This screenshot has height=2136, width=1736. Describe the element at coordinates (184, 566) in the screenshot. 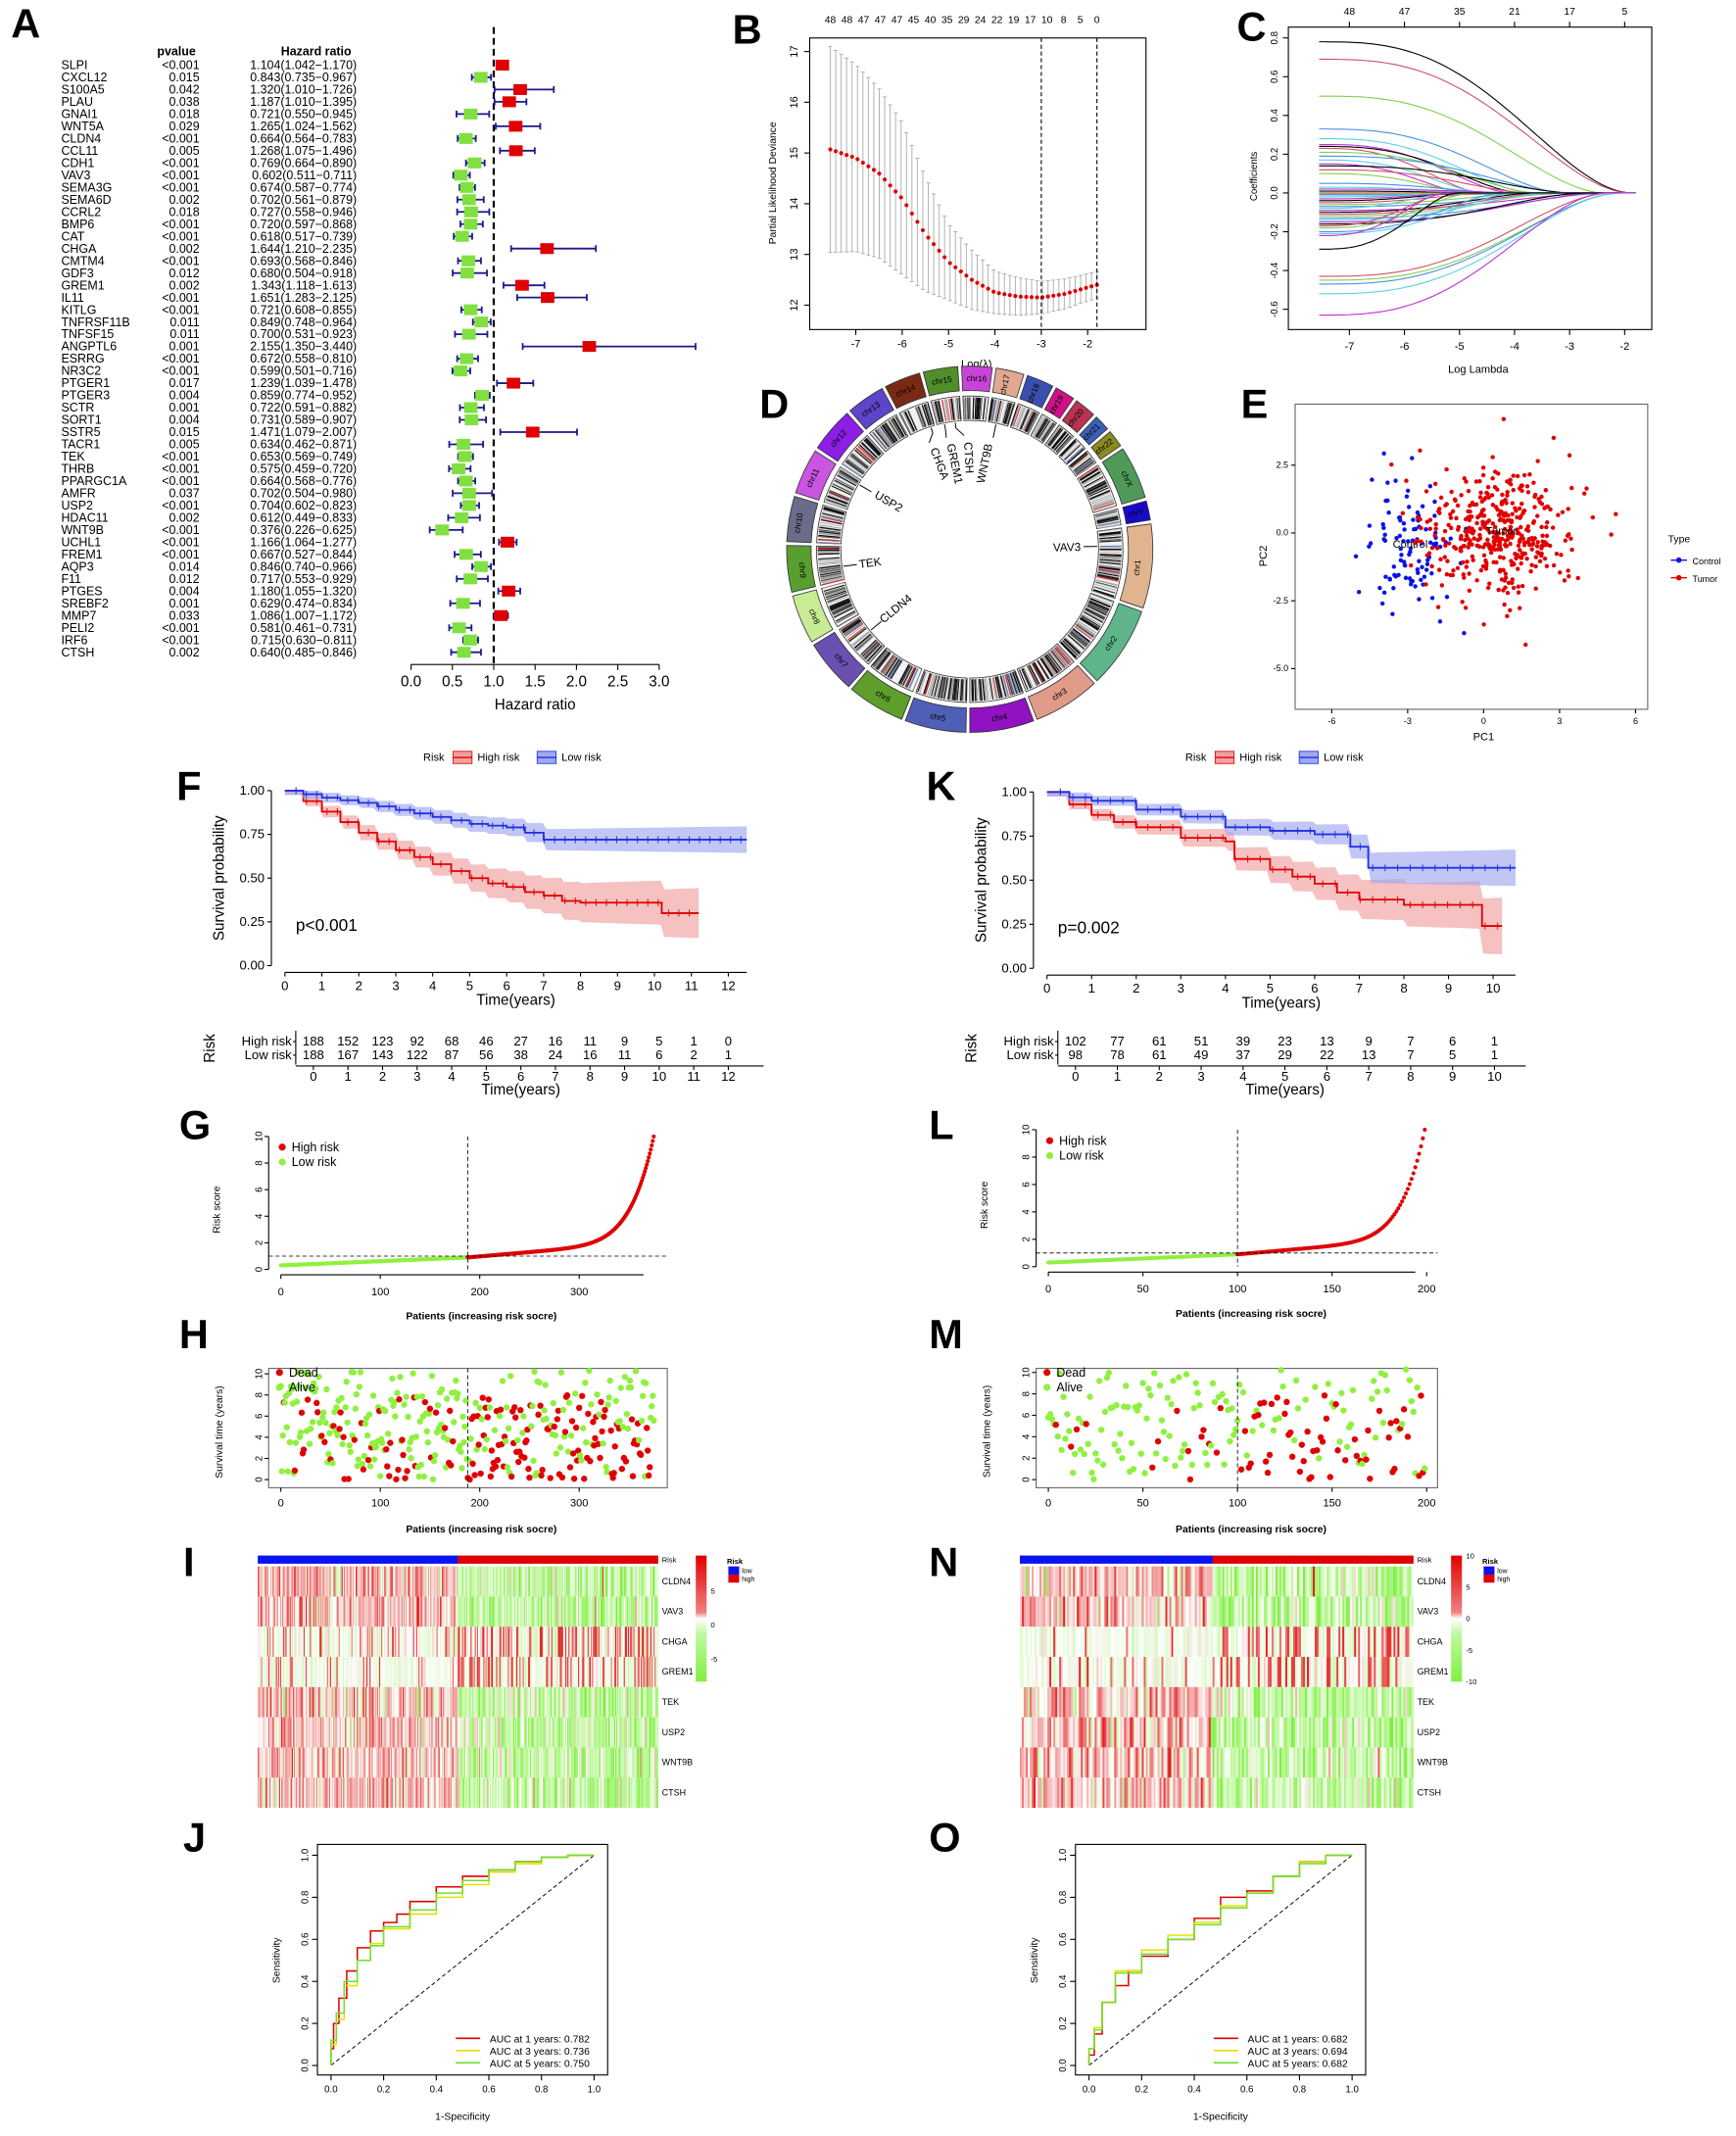

I see `p-value: 0.014` at that location.